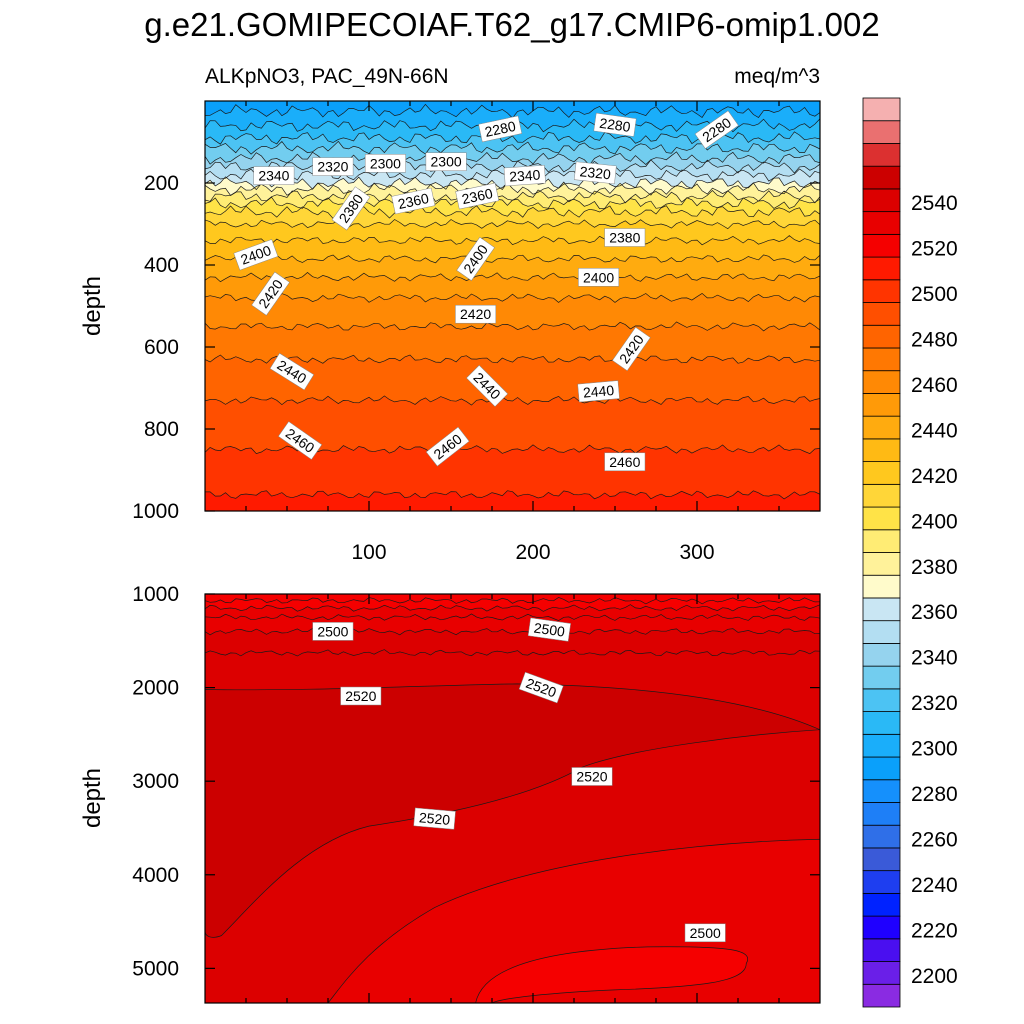  I want to click on top-ytick-label: 200, so click(161, 183).